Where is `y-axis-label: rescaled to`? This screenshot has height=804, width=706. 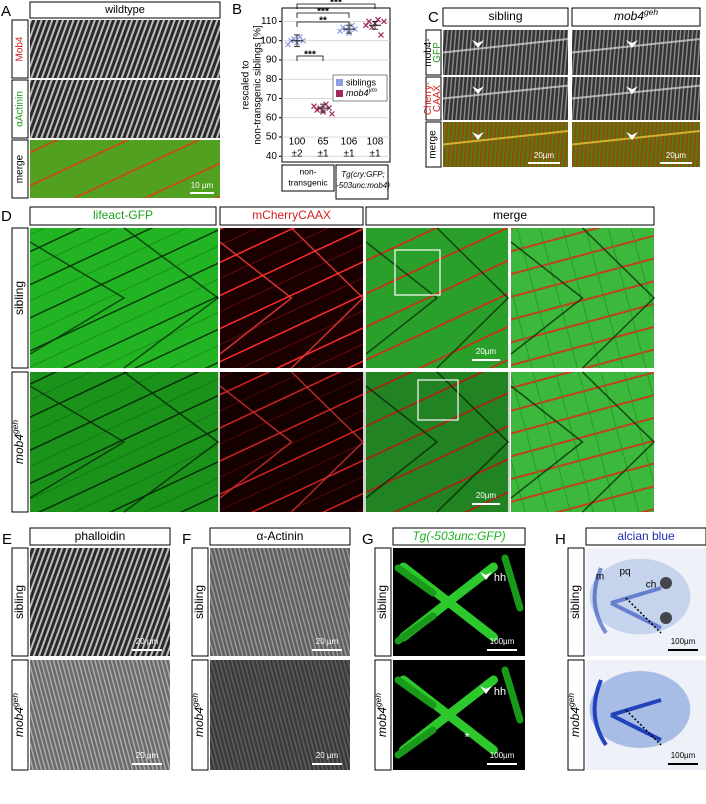 y-axis-label: rescaled to is located at coordinates (246, 84).